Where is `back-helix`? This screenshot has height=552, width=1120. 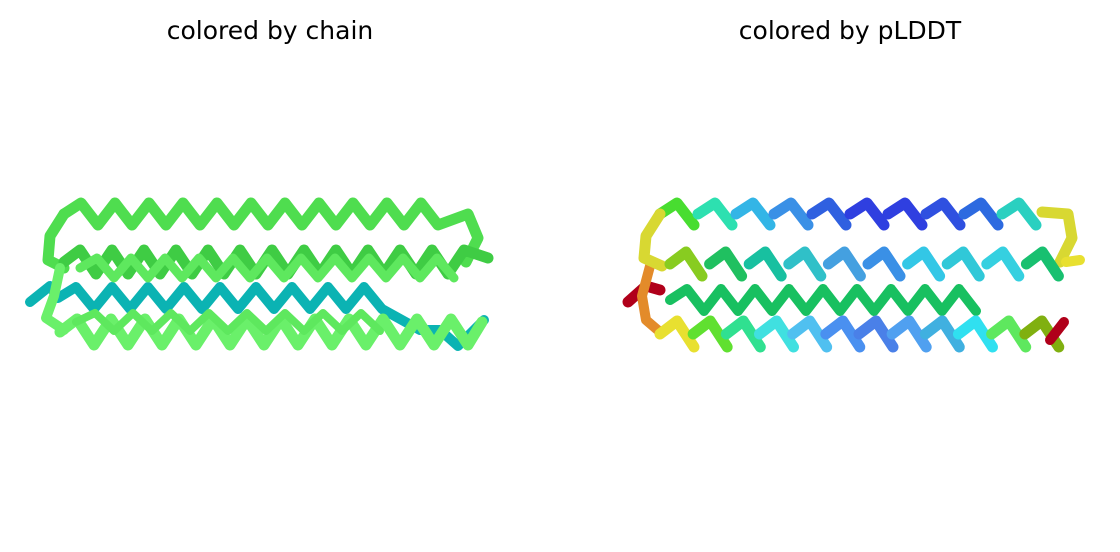 back-helix is located at coordinates (823, 300).